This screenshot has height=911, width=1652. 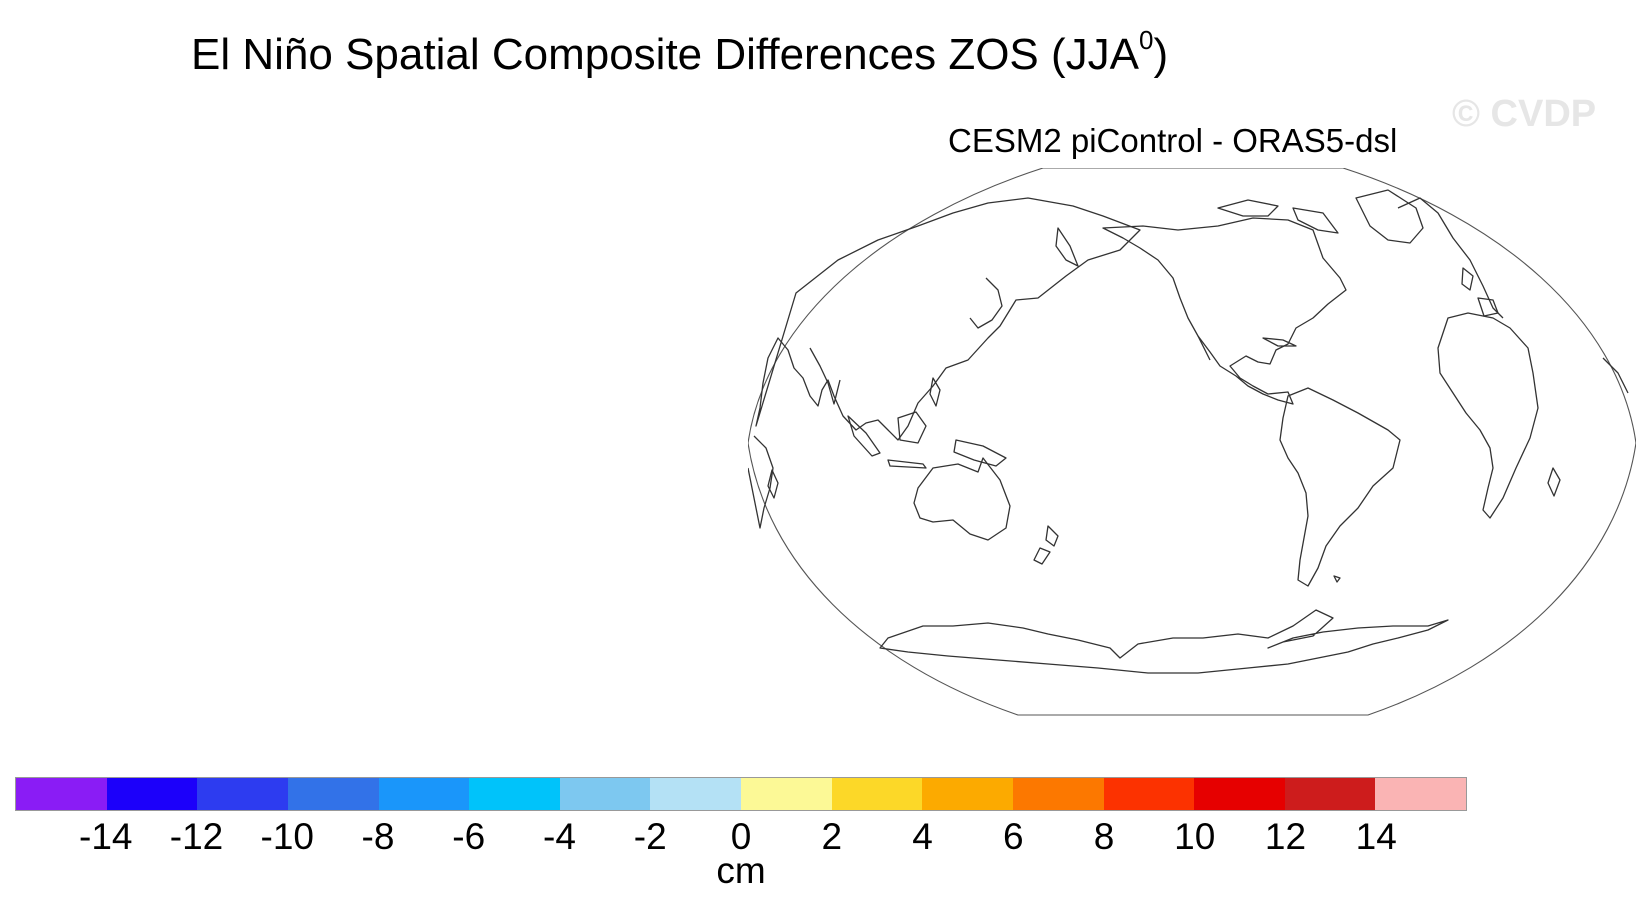 What do you see at coordinates (1615, 375) in the screenshot?
I see `coast-arabia` at bounding box center [1615, 375].